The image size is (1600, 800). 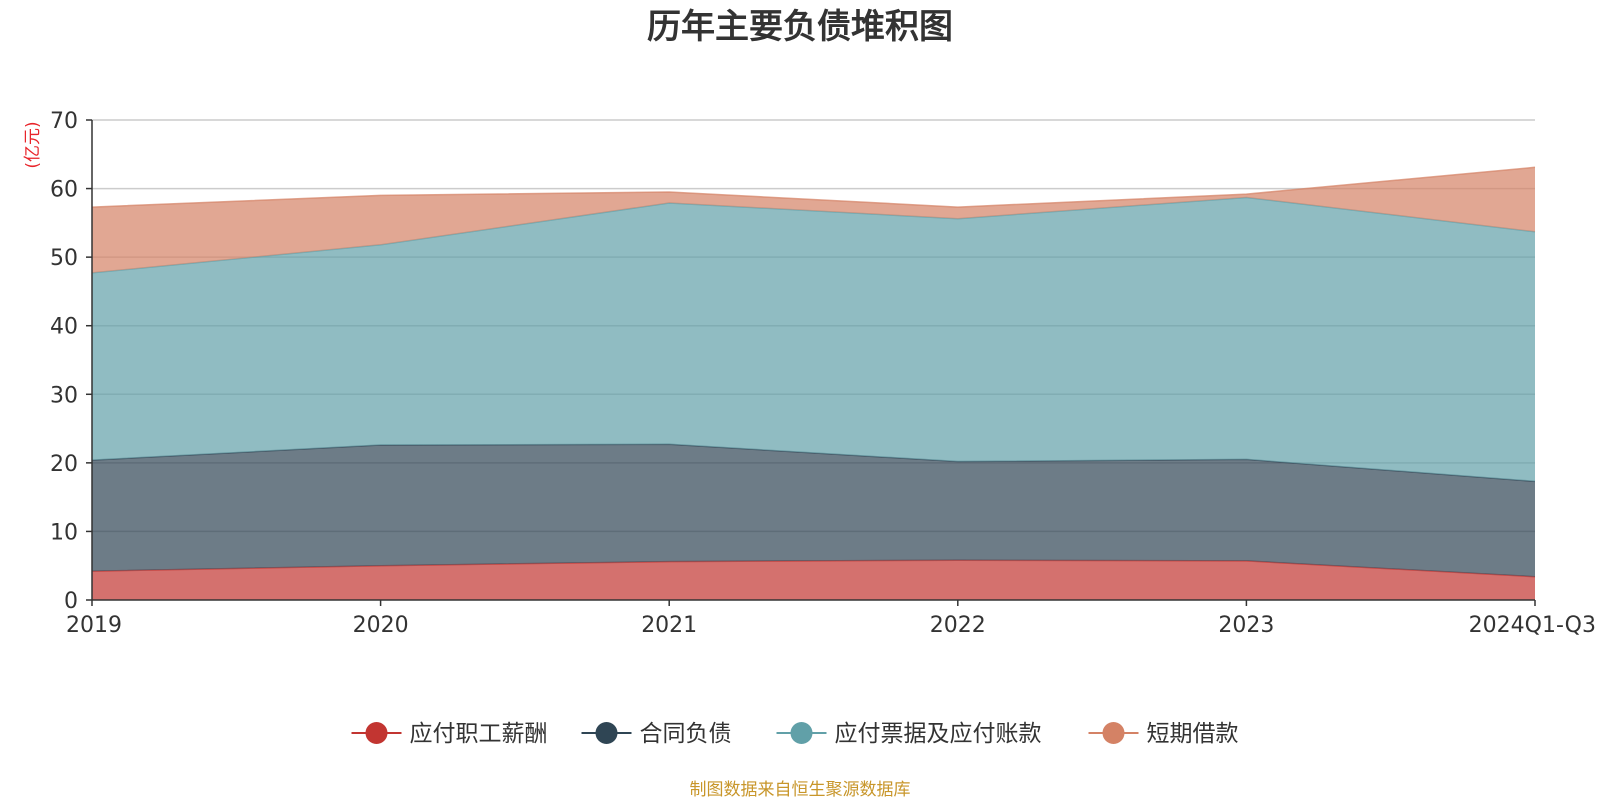 I want to click on y-axis-unit-label: (亿元), so click(x=33, y=144).